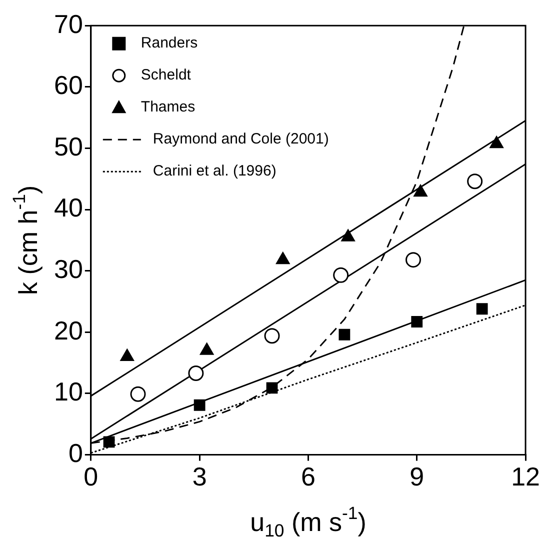 Image resolution: width=550 pixels, height=554 pixels. I want to click on y-tick-label: 40, so click(68, 207).